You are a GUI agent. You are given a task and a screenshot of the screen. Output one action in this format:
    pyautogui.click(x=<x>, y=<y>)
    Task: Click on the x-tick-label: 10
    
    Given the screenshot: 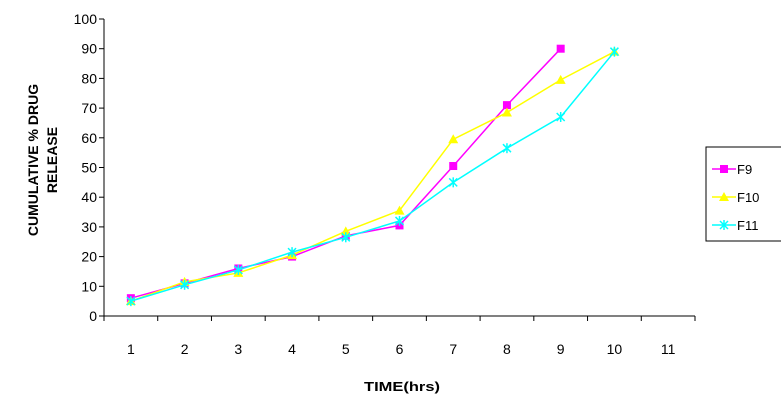 What is the action you would take?
    pyautogui.click(x=615, y=349)
    